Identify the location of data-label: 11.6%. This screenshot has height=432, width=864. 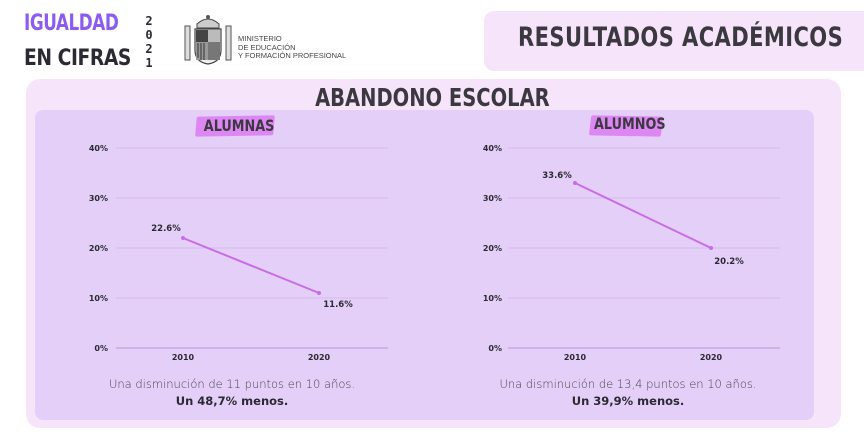
(338, 305).